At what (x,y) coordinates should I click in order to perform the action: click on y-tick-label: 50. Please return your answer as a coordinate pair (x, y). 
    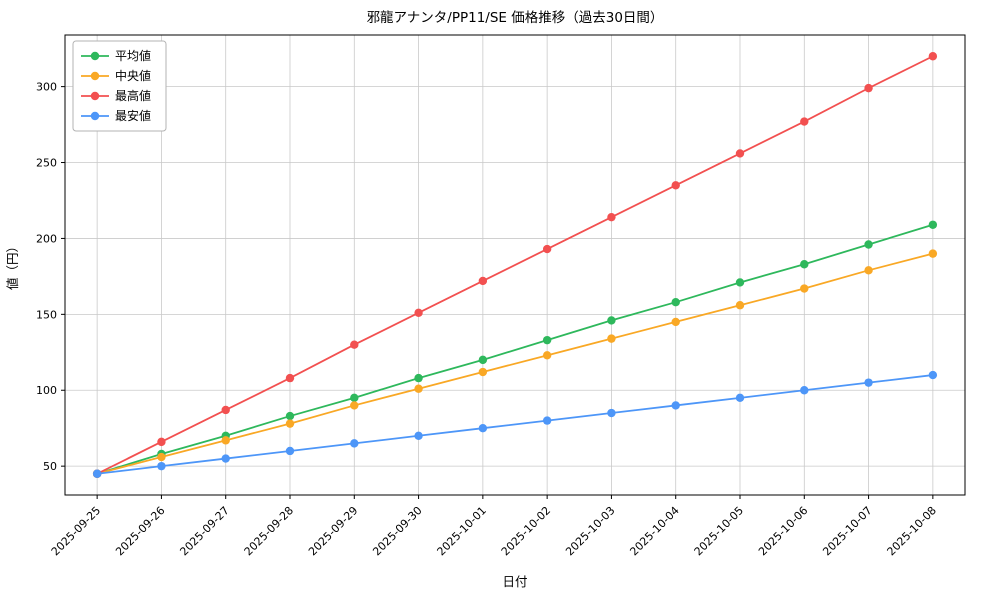
    Looking at the image, I should click on (50, 466).